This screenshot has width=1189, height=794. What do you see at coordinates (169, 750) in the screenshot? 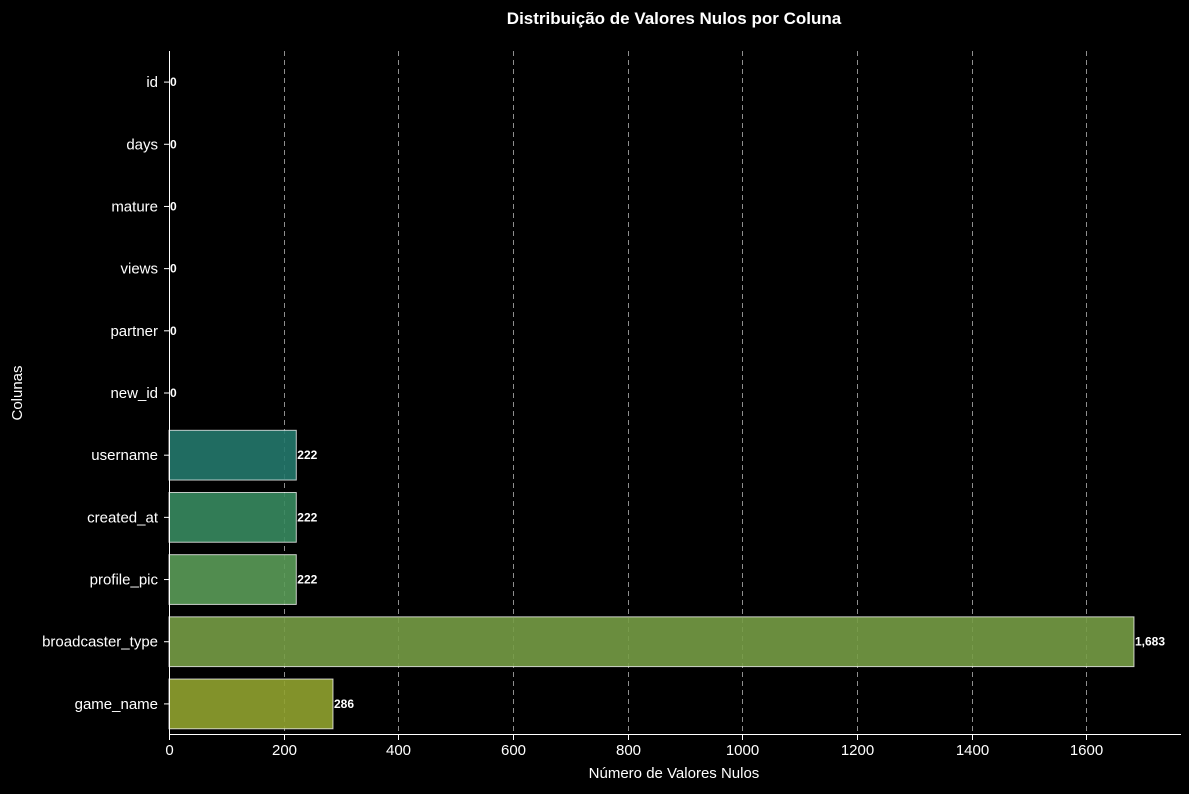
I see `x-tick-label: 0` at bounding box center [169, 750].